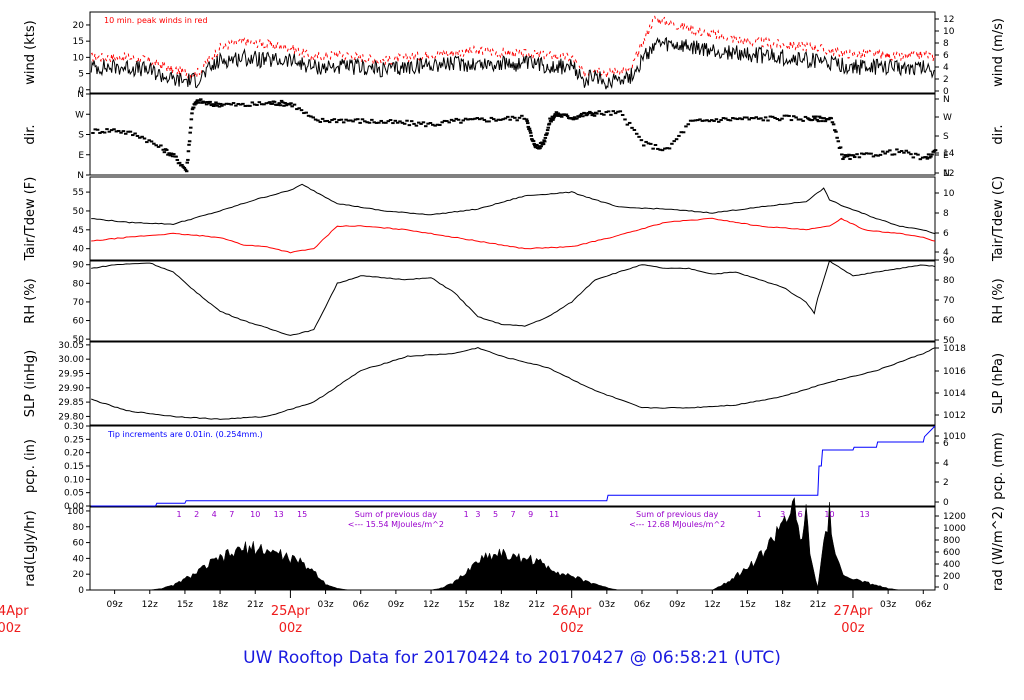 The height and width of the screenshot is (700, 1024). What do you see at coordinates (291, 611) in the screenshot?
I see `date-label-day: 25Apr` at bounding box center [291, 611].